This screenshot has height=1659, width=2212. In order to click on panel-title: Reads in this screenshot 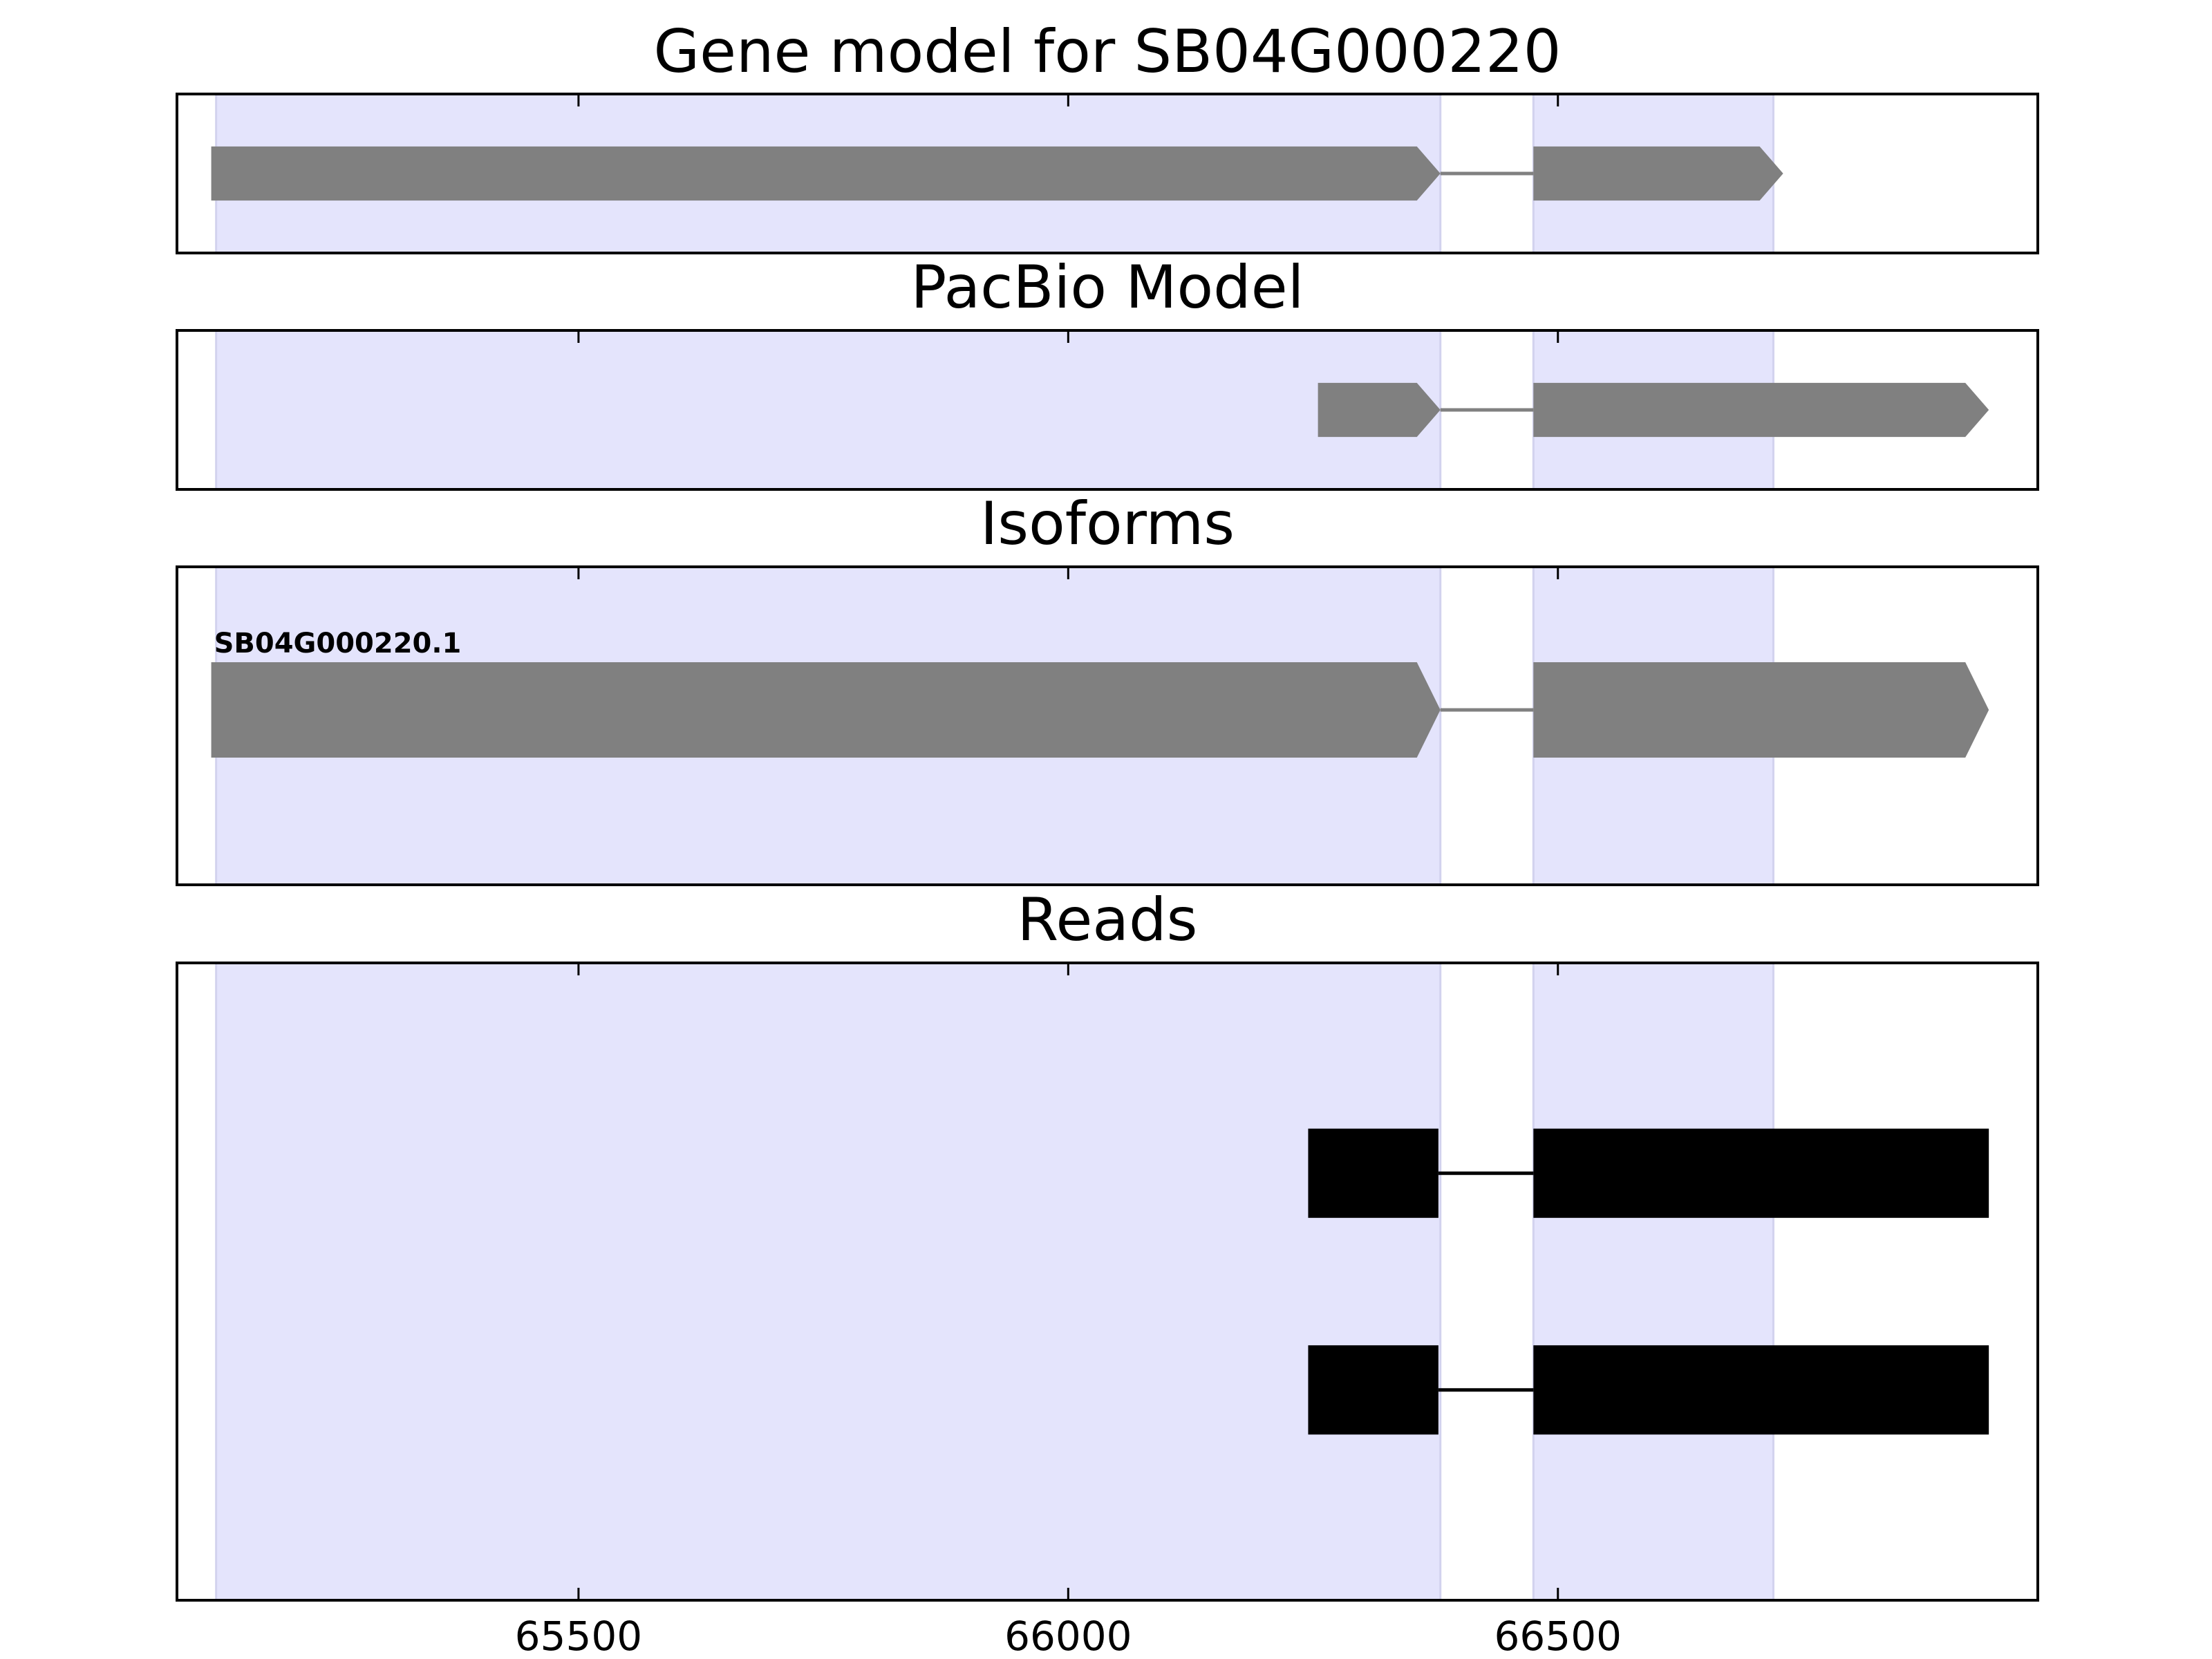, I will do `click(1108, 920)`.